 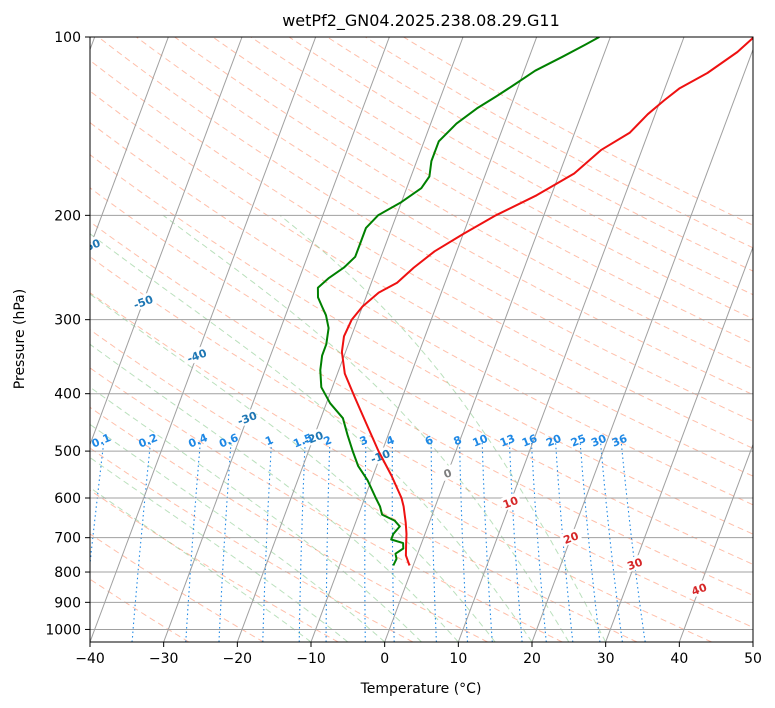 What do you see at coordinates (247, 418) in the screenshot?
I see `svg-text: -30` at bounding box center [247, 418].